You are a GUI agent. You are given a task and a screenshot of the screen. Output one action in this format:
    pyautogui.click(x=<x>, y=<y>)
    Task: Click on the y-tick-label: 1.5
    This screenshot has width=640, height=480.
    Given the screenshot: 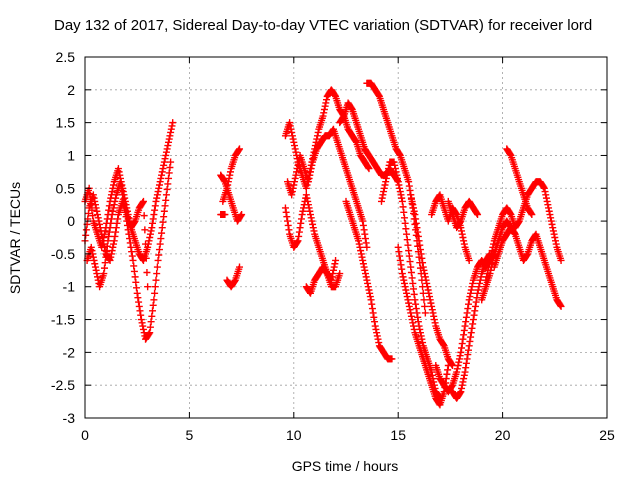 What is the action you would take?
    pyautogui.click(x=66, y=123)
    